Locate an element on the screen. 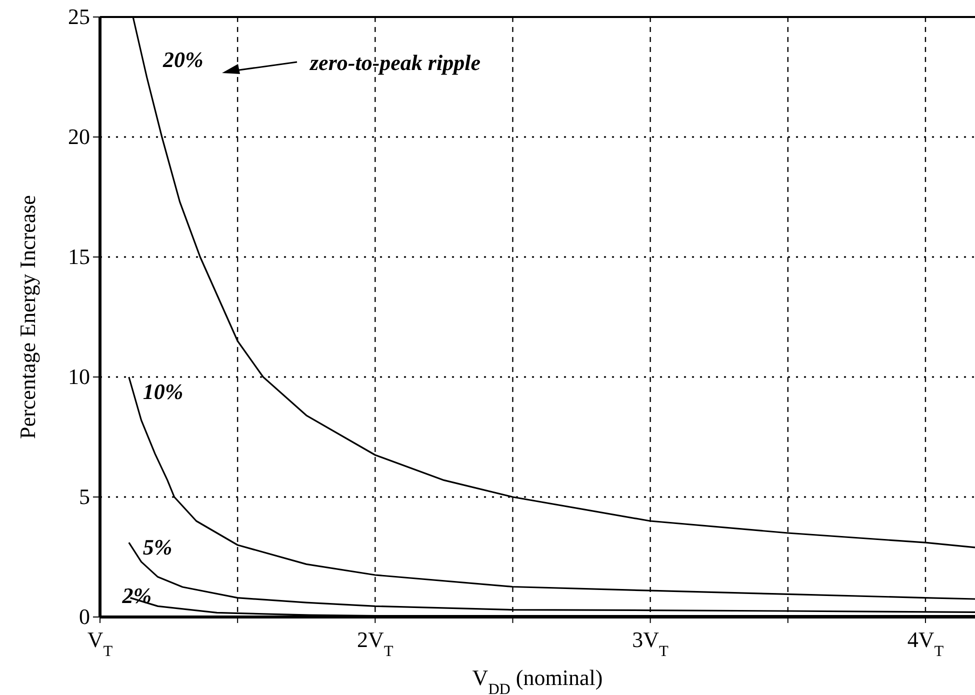  annotation: zero-to-peak ripple is located at coordinates (395, 62).